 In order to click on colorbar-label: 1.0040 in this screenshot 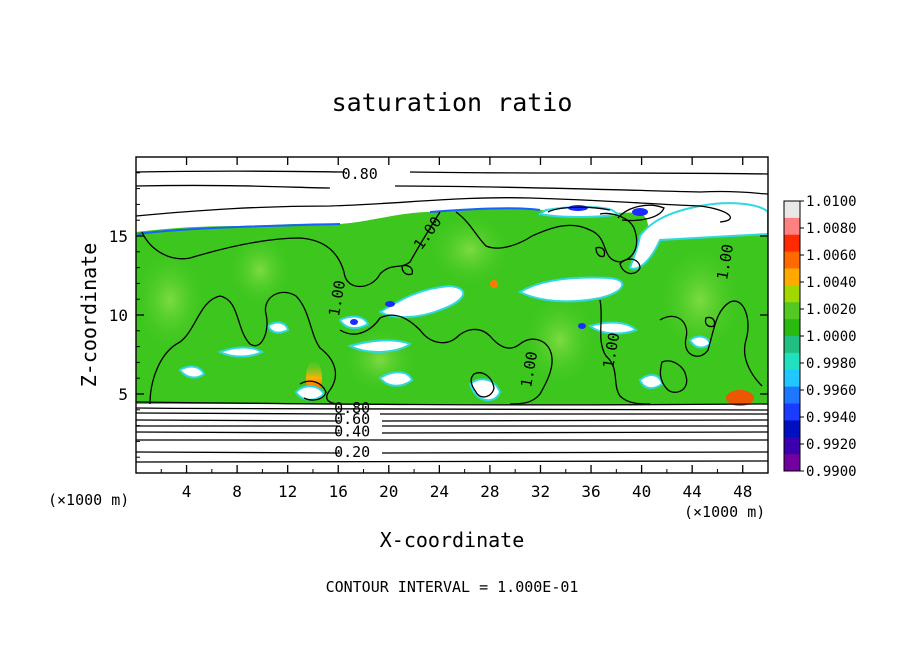, I will do `click(831, 283)`.